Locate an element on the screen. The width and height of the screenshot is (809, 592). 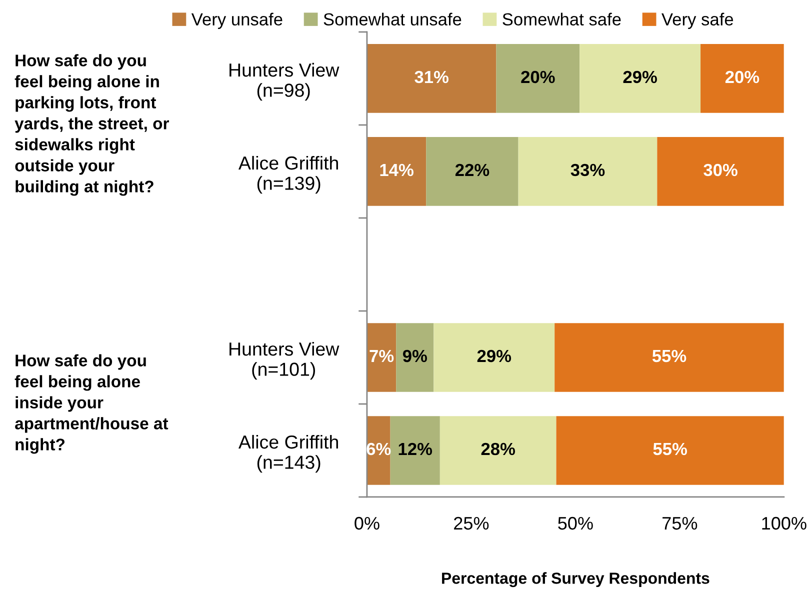
data-label: 28% is located at coordinates (498, 449).